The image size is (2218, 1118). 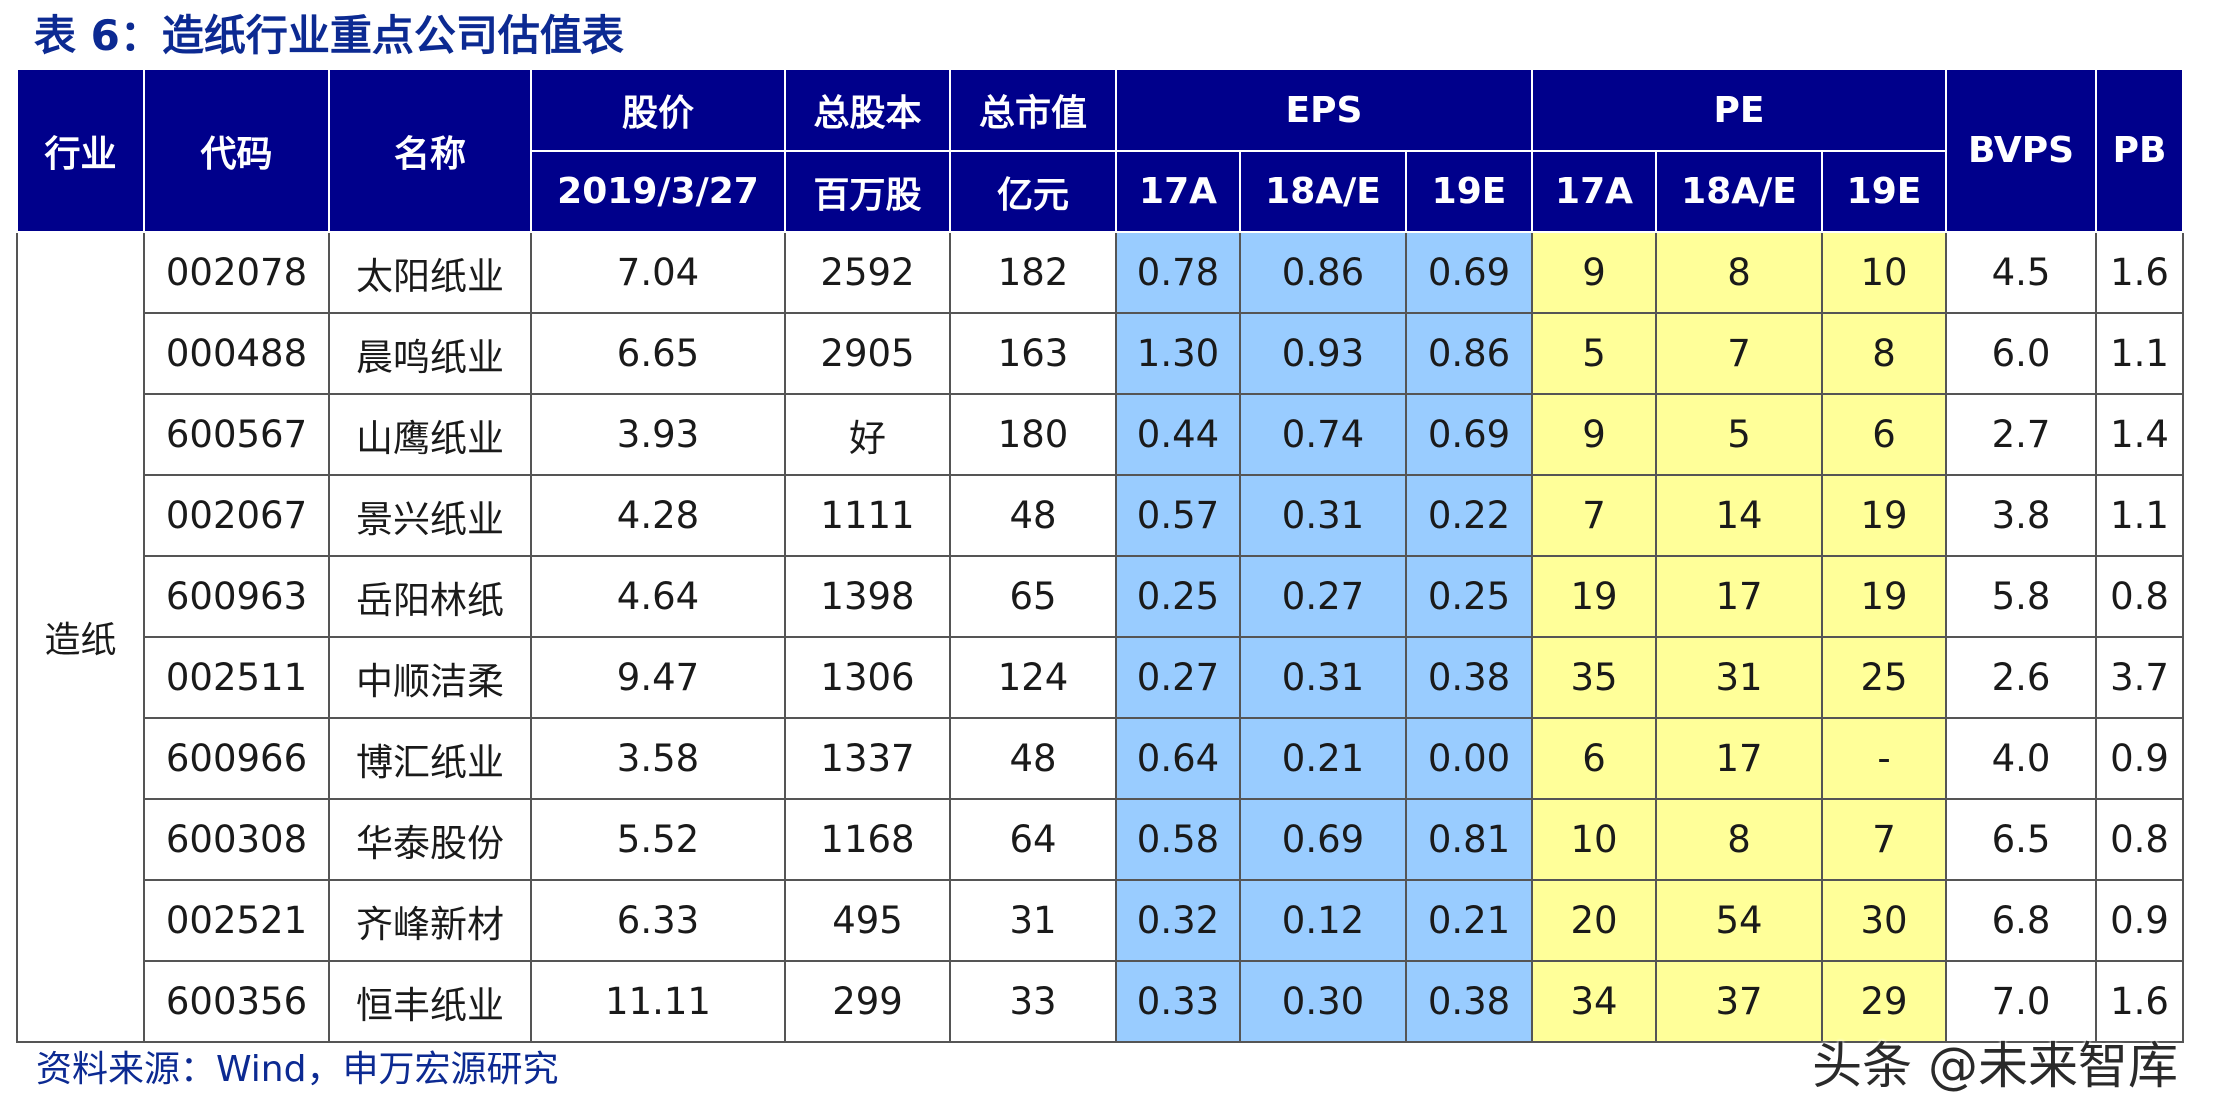 What do you see at coordinates (658, 515) in the screenshot?
I see `price-cell: 4.28` at bounding box center [658, 515].